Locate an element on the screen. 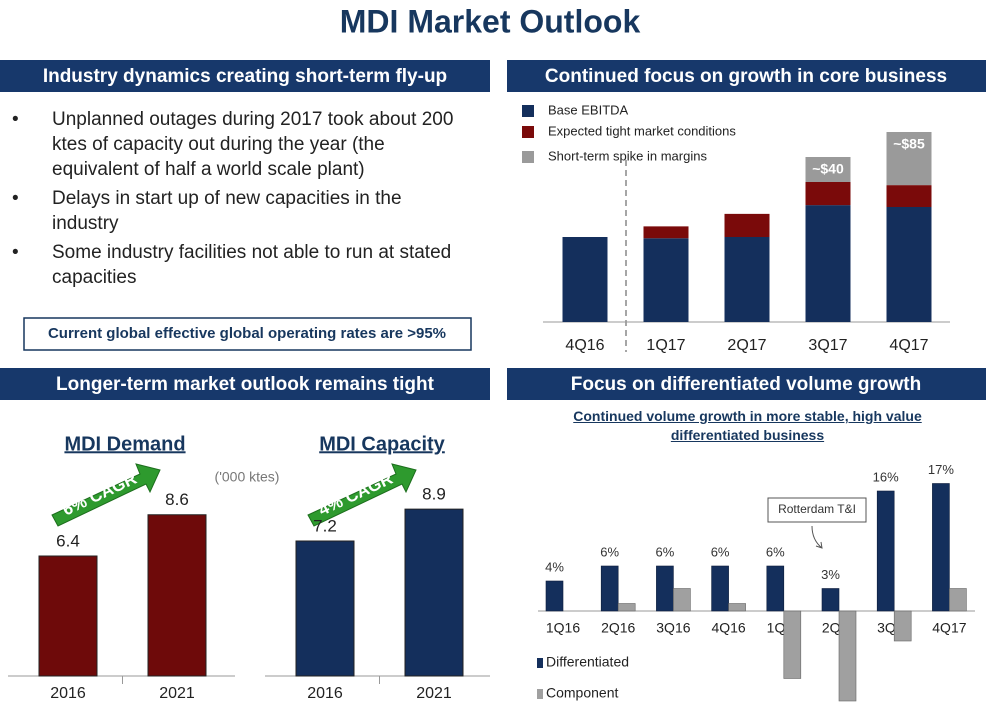  chart-title: MDI Demand is located at coordinates (124, 444).